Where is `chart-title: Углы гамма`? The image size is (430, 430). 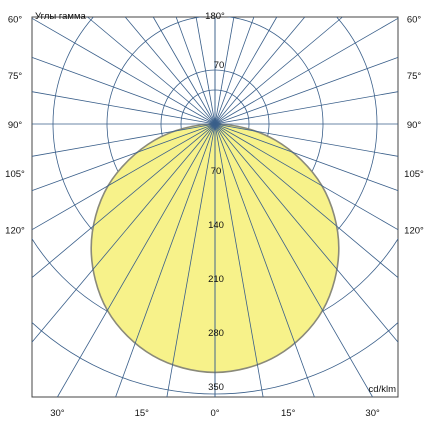 chart-title: Углы гамма is located at coordinates (60, 16).